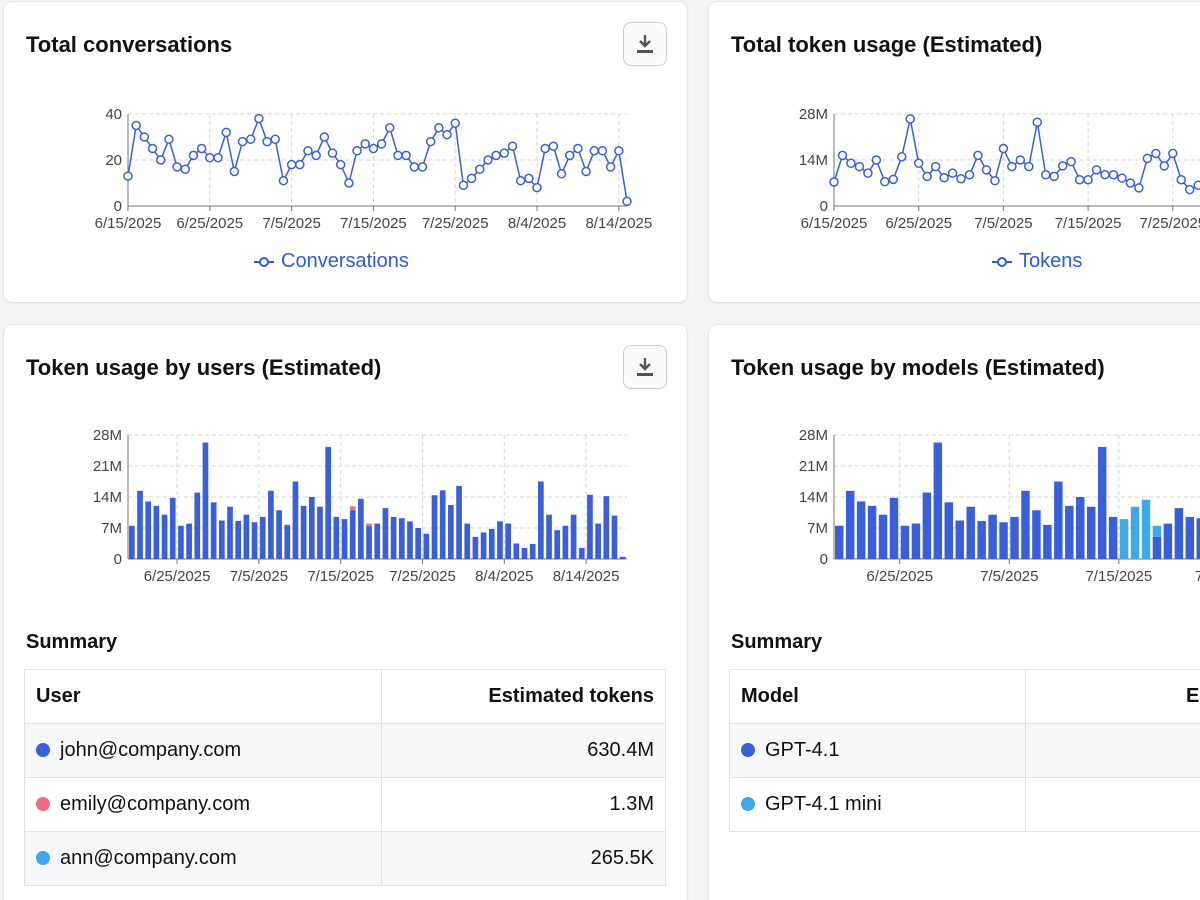  Describe the element at coordinates (523, 858) in the screenshot. I see `tokens-cell: 265.5K` at that location.